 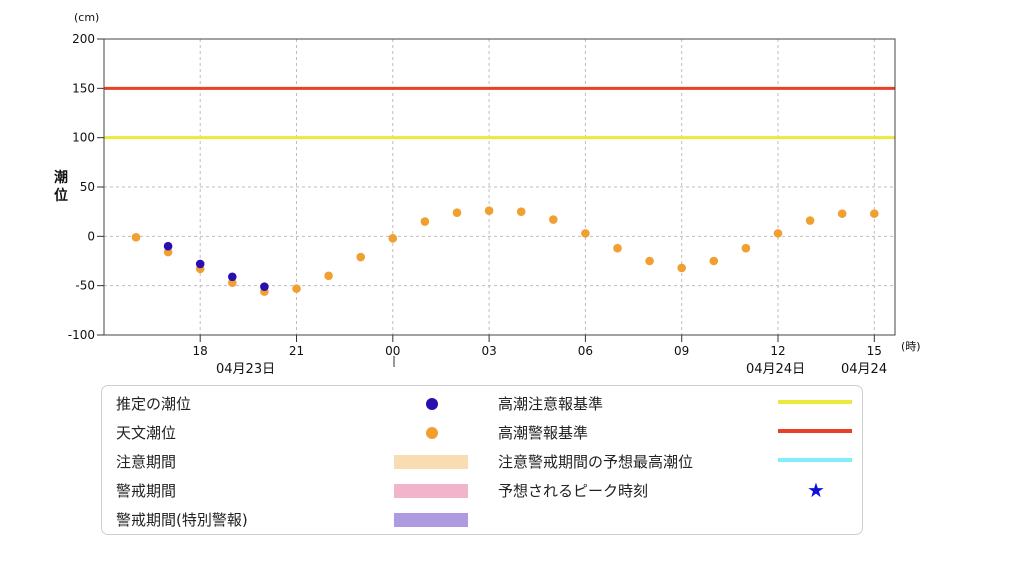 What do you see at coordinates (61, 177) in the screenshot?
I see `y-axis-title-char-1: 潮` at bounding box center [61, 177].